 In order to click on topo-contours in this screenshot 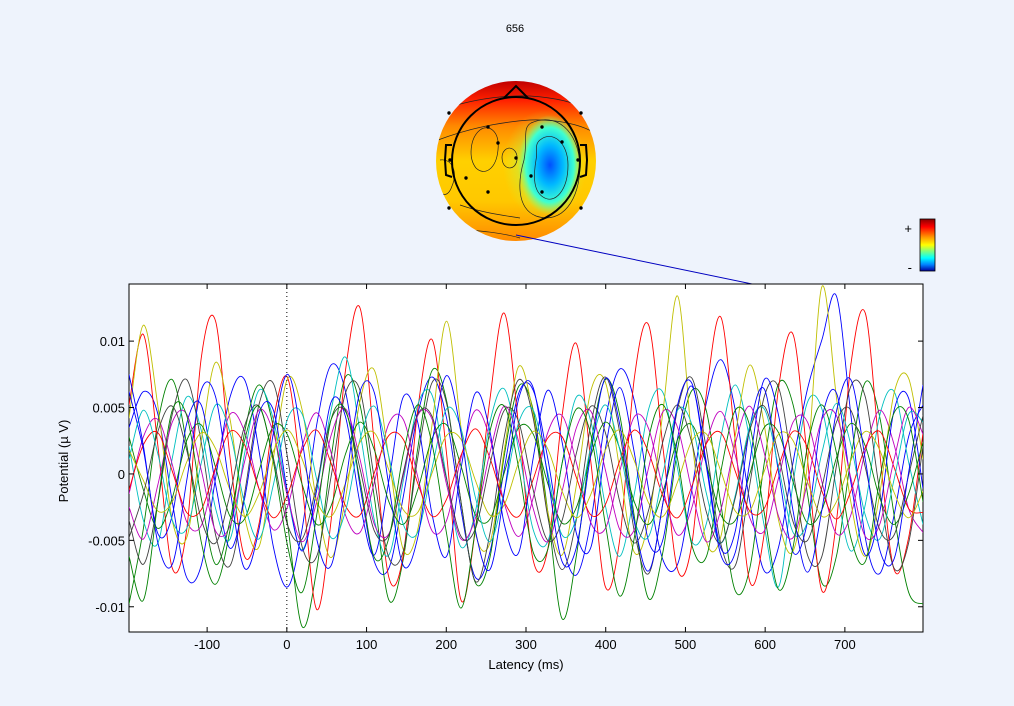, I will do `click(516, 167)`.